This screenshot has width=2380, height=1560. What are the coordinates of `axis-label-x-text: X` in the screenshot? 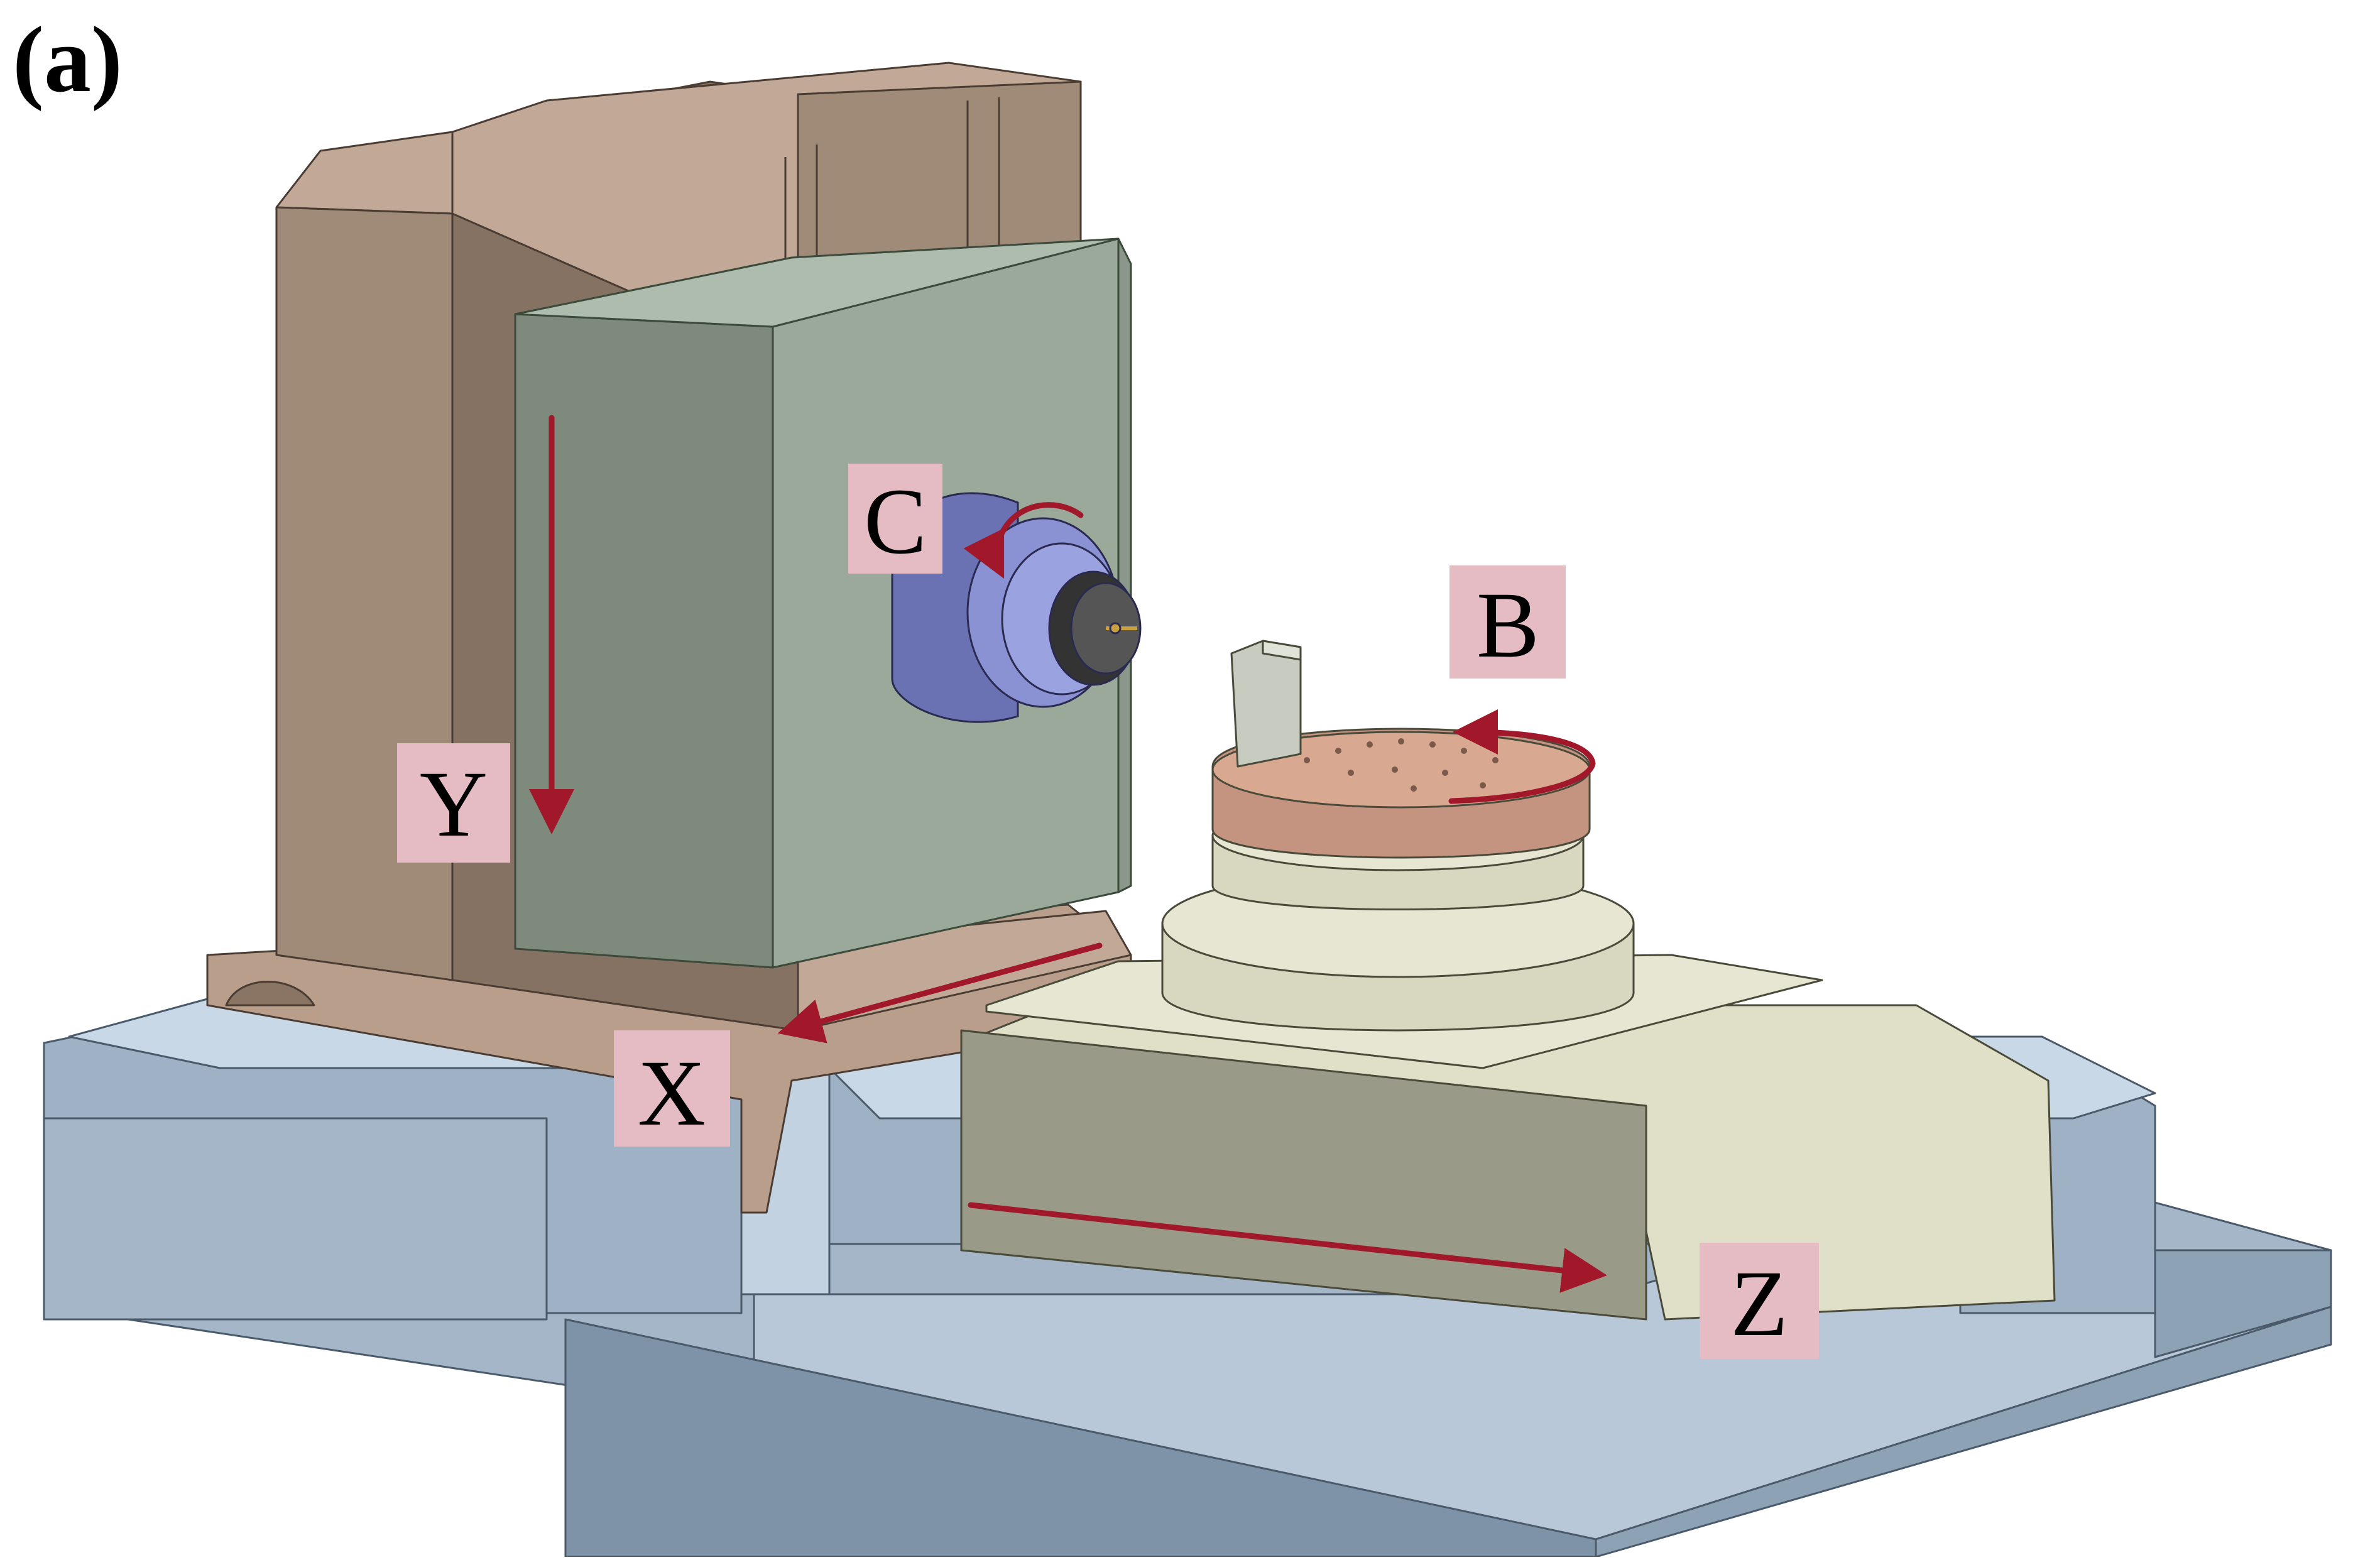 It's located at (672, 1093).